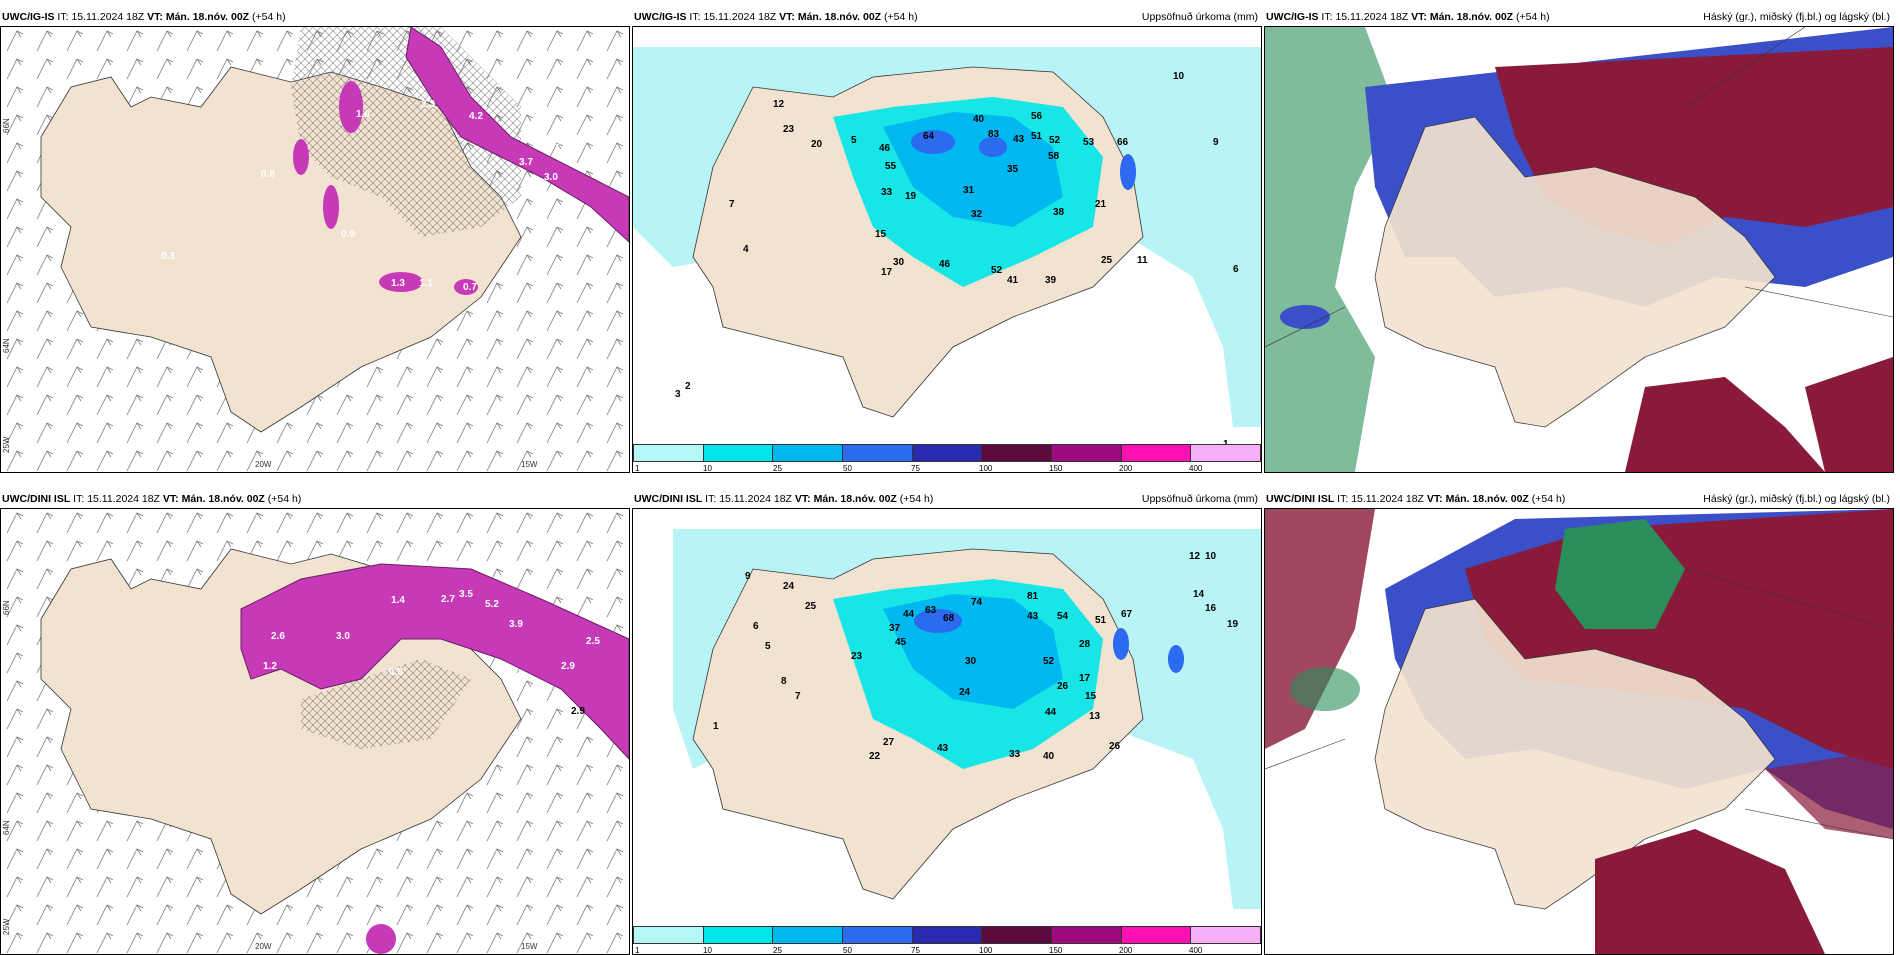  Describe the element at coordinates (168, 256) in the screenshot. I see `snow-label: 0.3` at that location.